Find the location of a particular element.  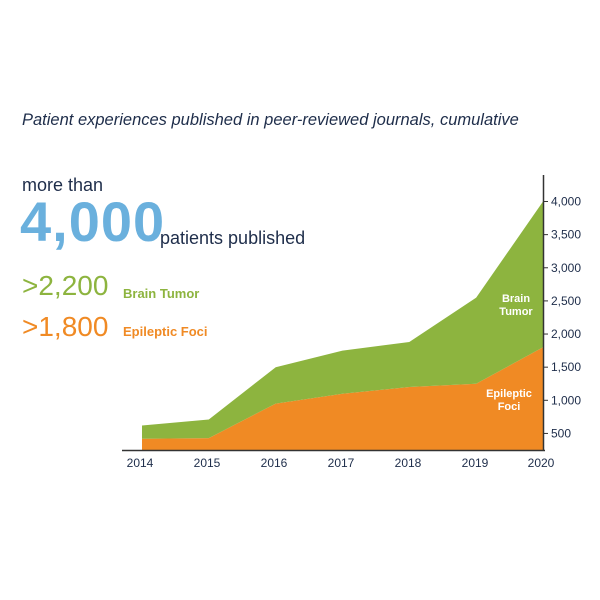

x-tick-label: 2017 is located at coordinates (341, 463).